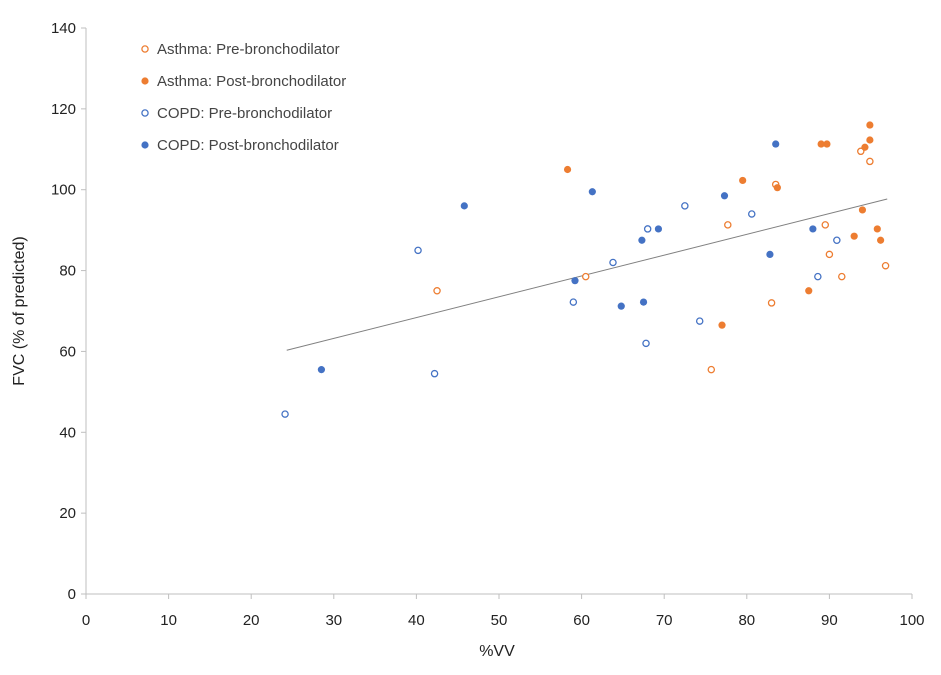  Describe the element at coordinates (19, 310) in the screenshot. I see `y-axis-title: FVC (% of predicted)` at that location.